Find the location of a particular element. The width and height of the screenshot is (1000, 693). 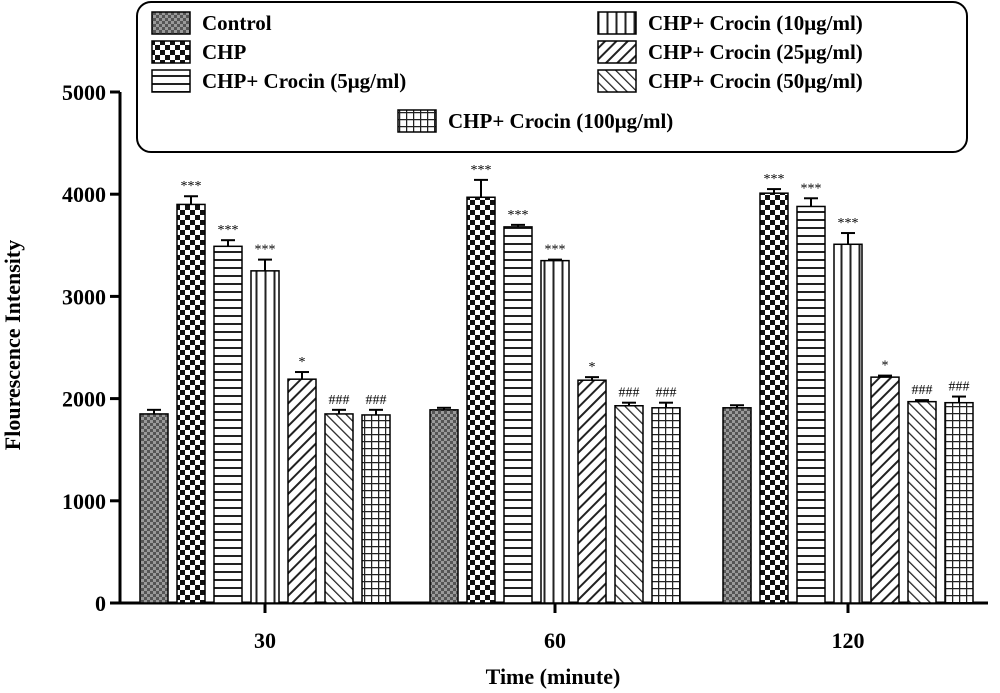

legend-label: Control is located at coordinates (237, 23).